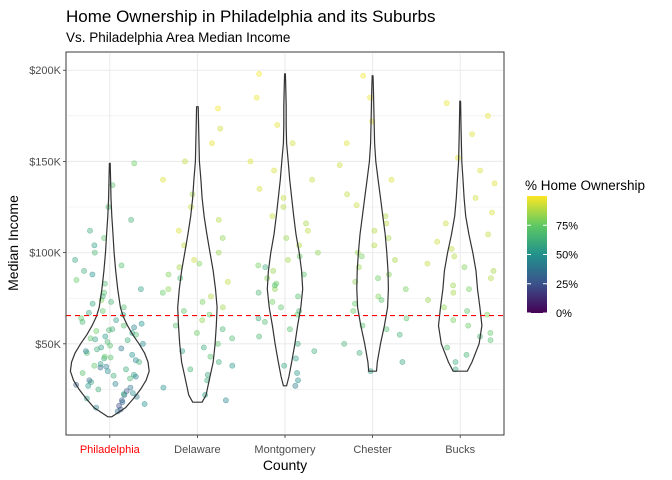 The height and width of the screenshot is (480, 672). I want to click on legend: % Home Ownership 0% 25% 50% 75%, so click(585, 249).